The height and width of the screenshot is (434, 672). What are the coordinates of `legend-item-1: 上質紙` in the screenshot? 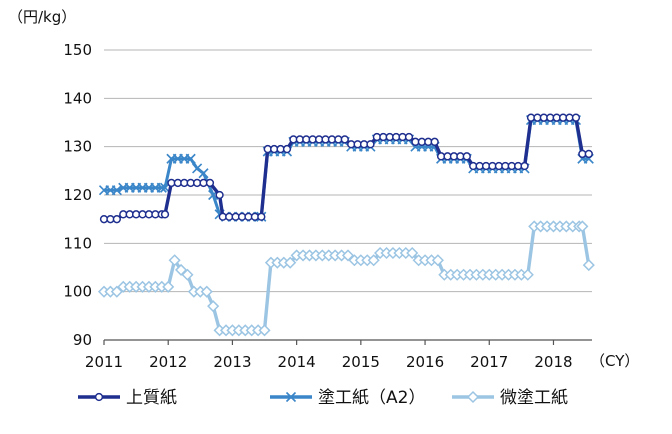 It's located at (127, 398).